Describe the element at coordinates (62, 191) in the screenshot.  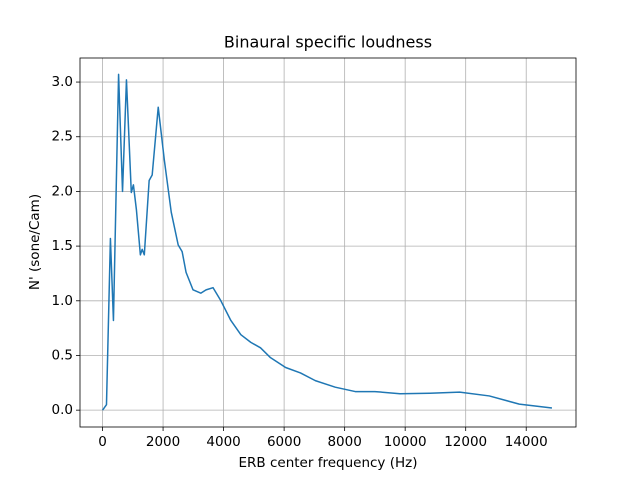
I see `y-tick-label: 2.0` at that location.